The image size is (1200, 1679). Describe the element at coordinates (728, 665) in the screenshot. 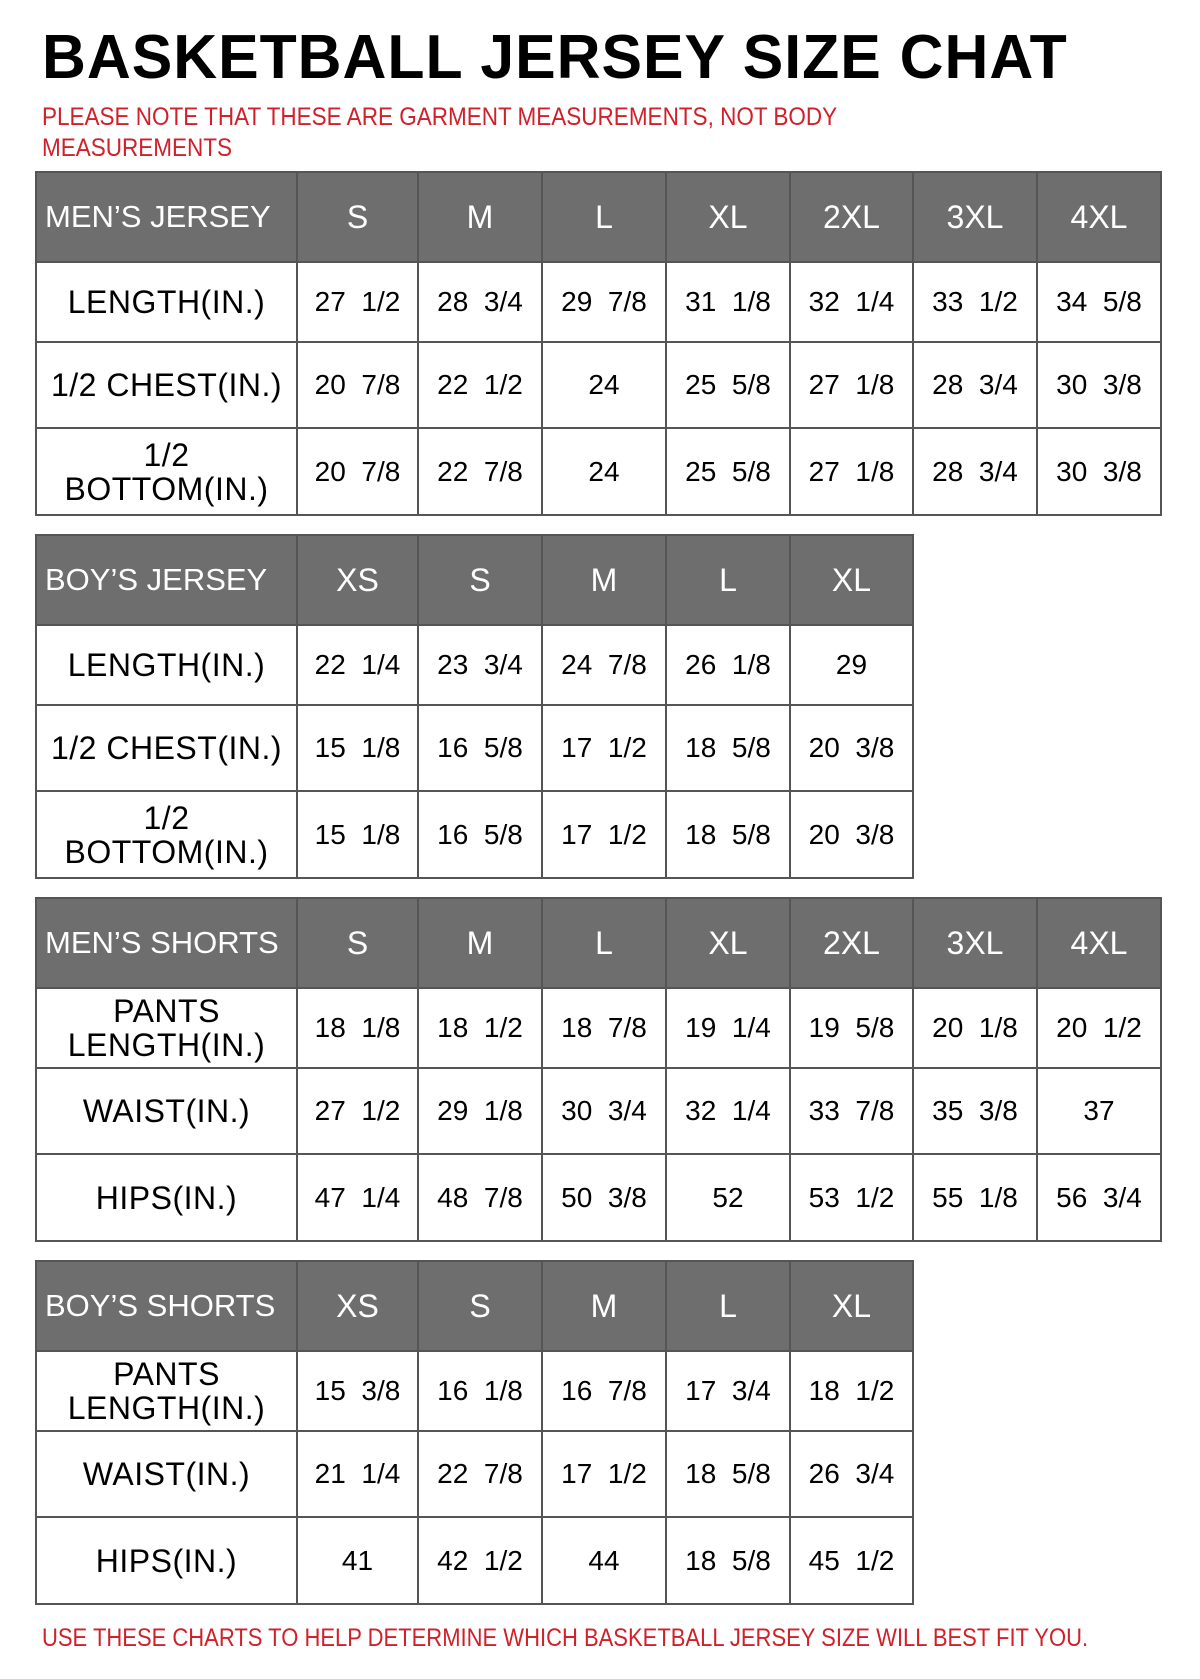

I see `measurement-cell: 26 1/8` at that location.